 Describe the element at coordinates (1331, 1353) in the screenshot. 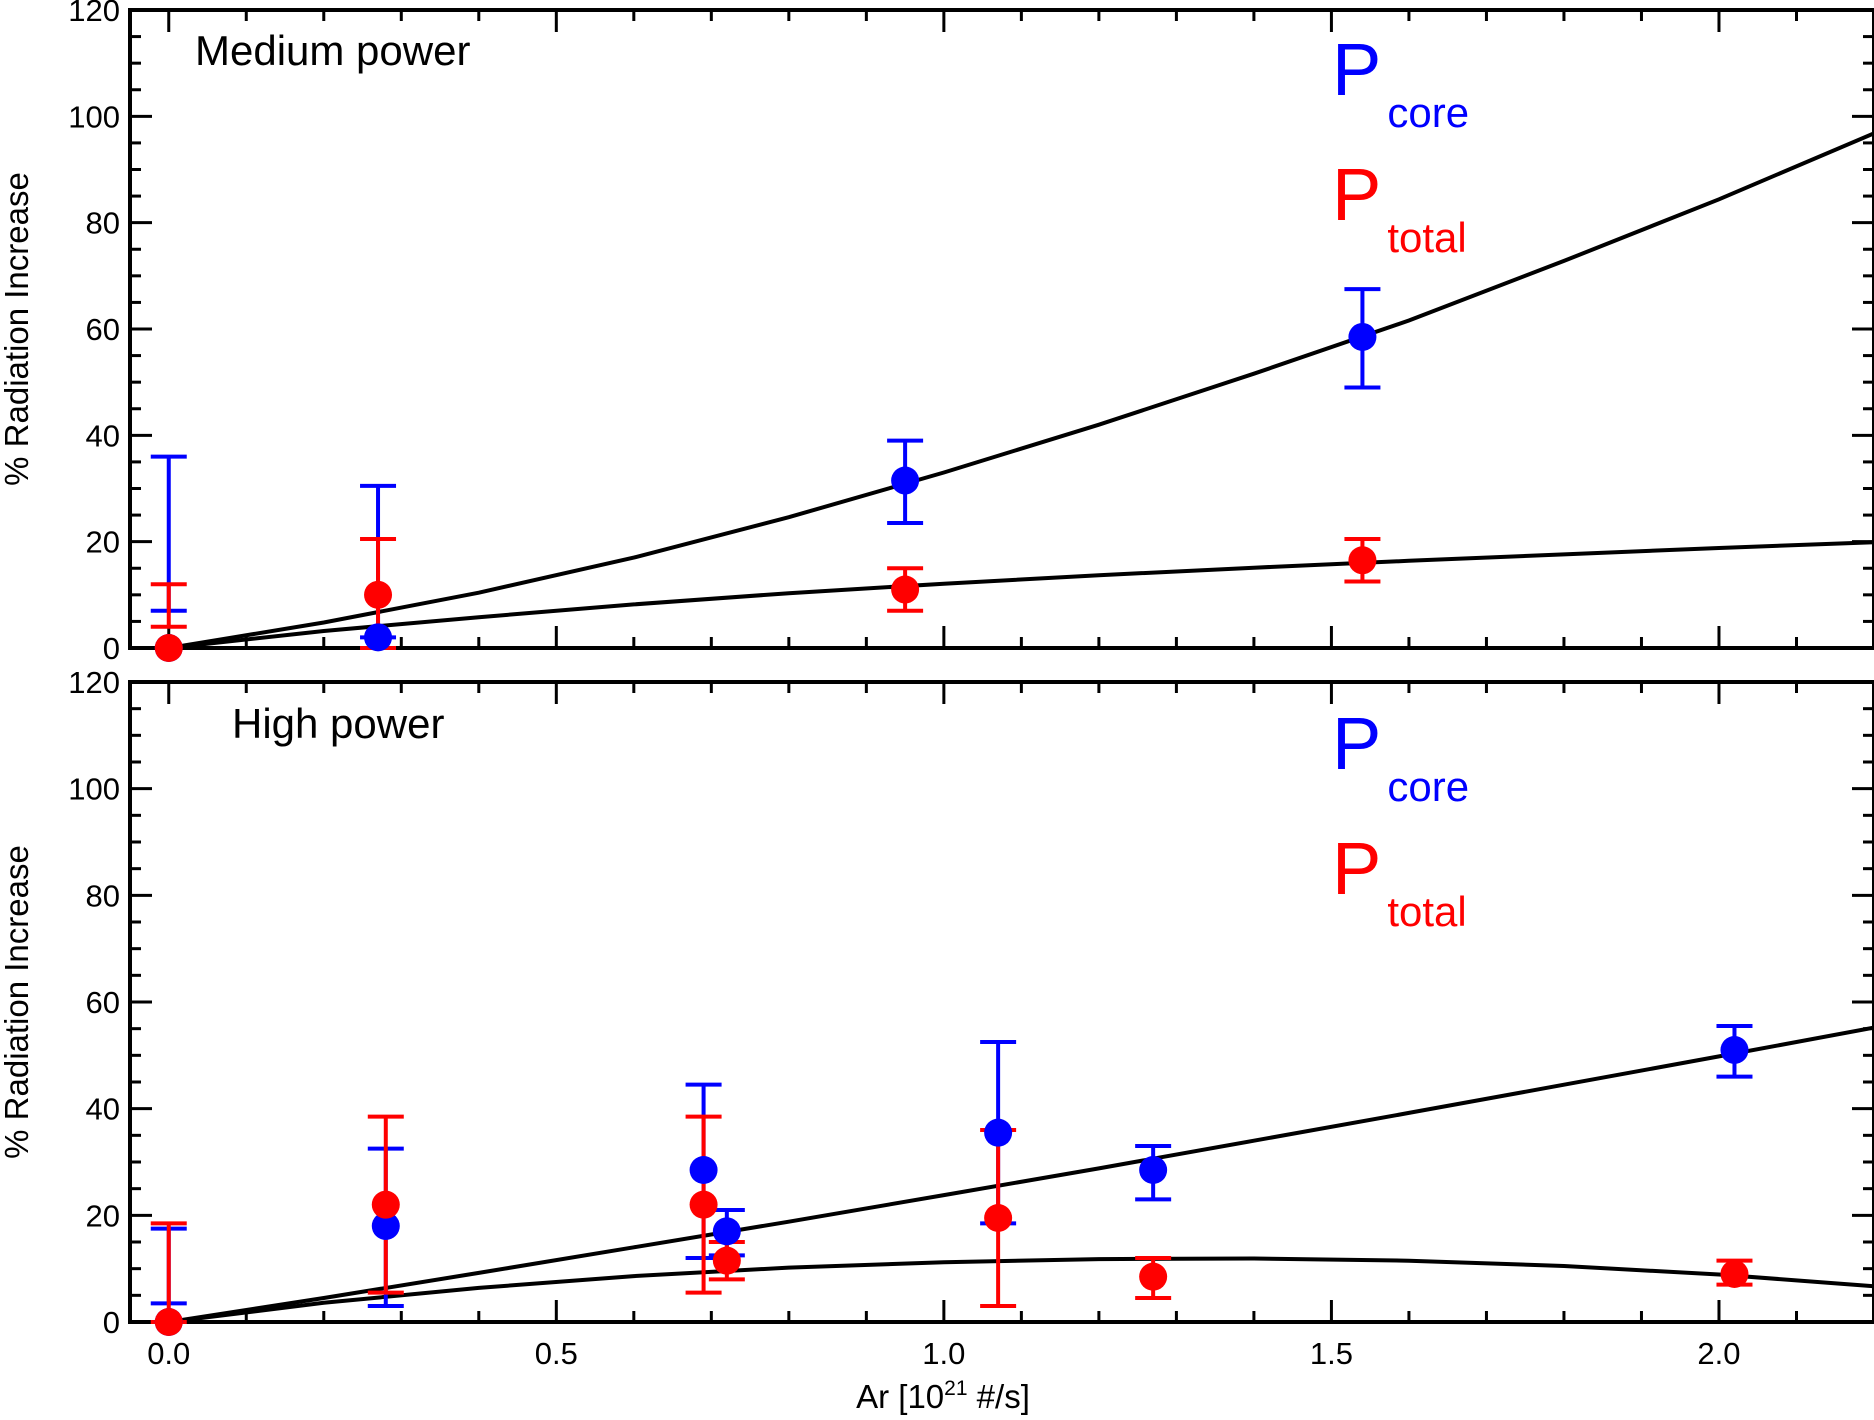

I see `x-tick-label: 1.5` at that location.